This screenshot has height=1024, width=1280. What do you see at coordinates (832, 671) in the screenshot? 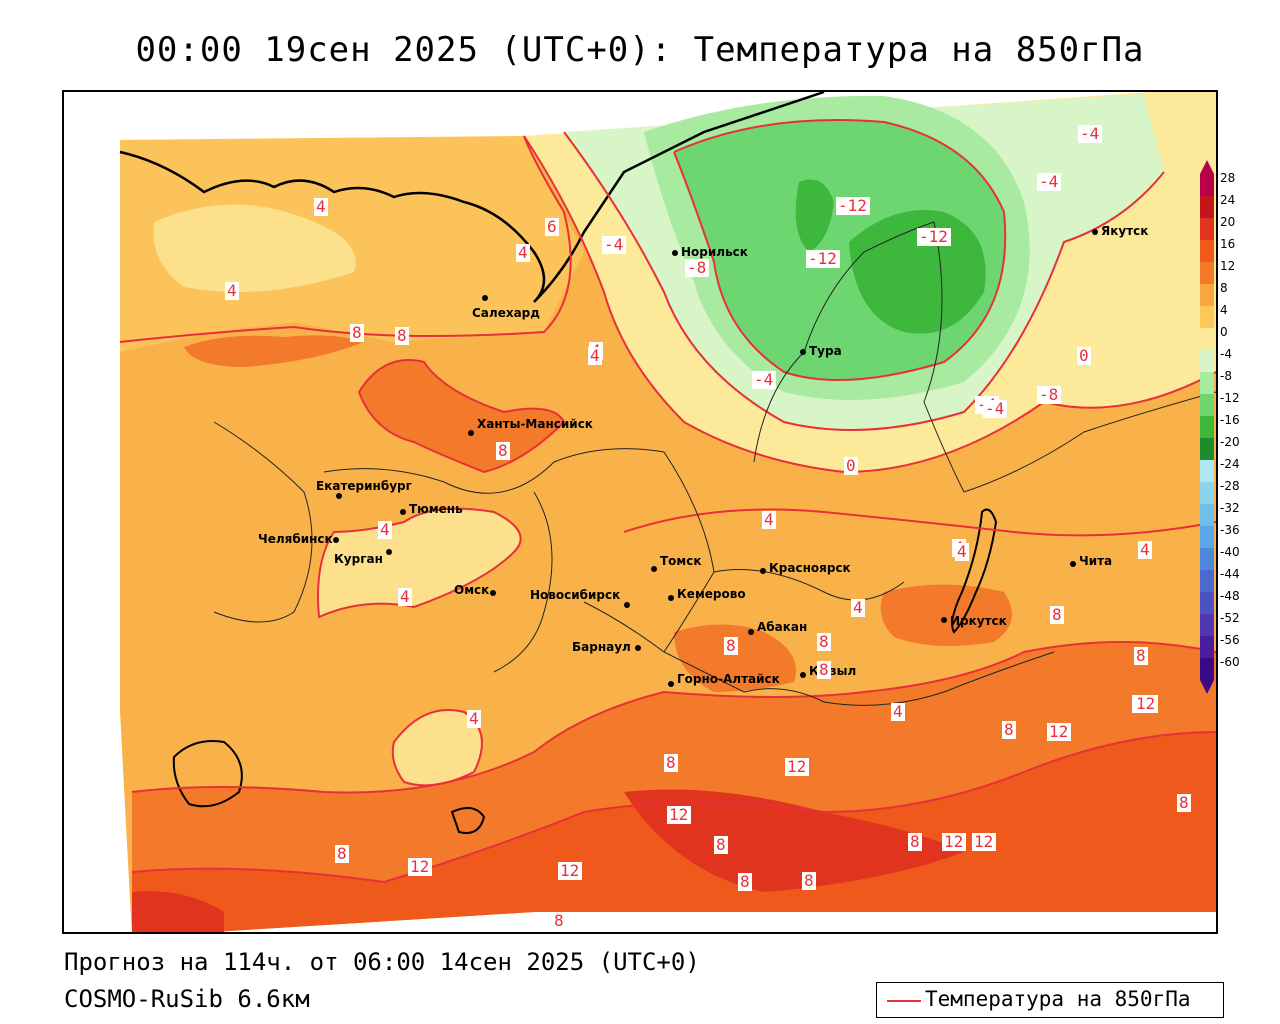
I see `city-label: Кызыл` at bounding box center [832, 671].